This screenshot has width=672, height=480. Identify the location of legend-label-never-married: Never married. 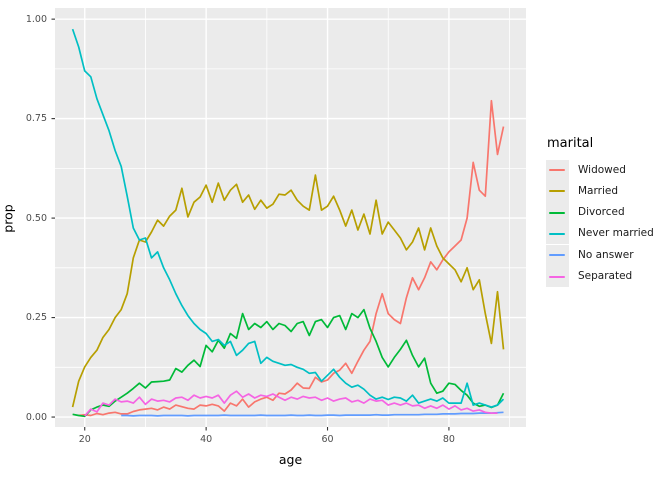
(616, 233).